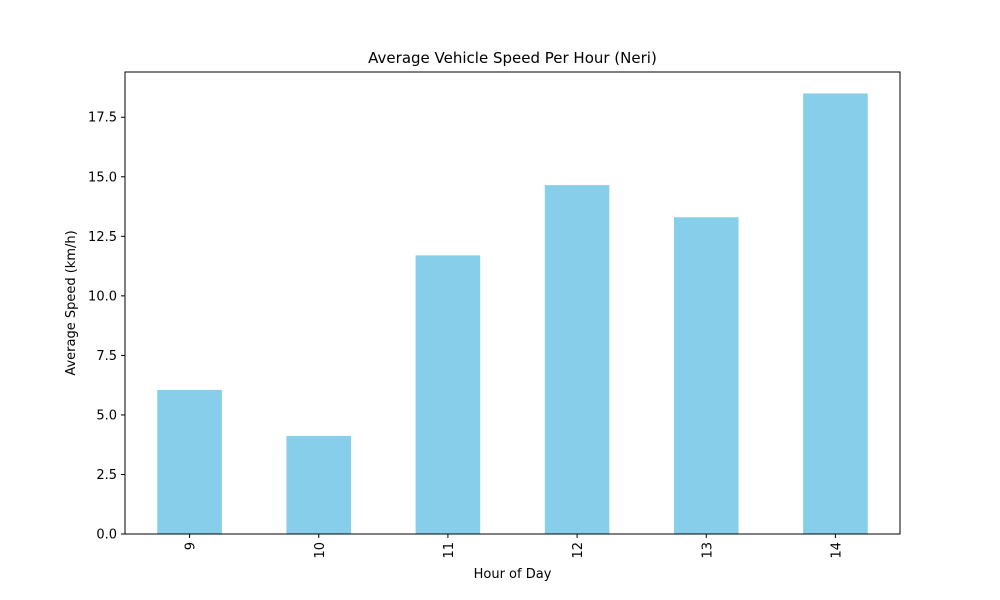 This screenshot has height=600, width=1000. What do you see at coordinates (512, 58) in the screenshot?
I see `chart-title: Average Vehicle Speed Per Hour (Neri)` at bounding box center [512, 58].